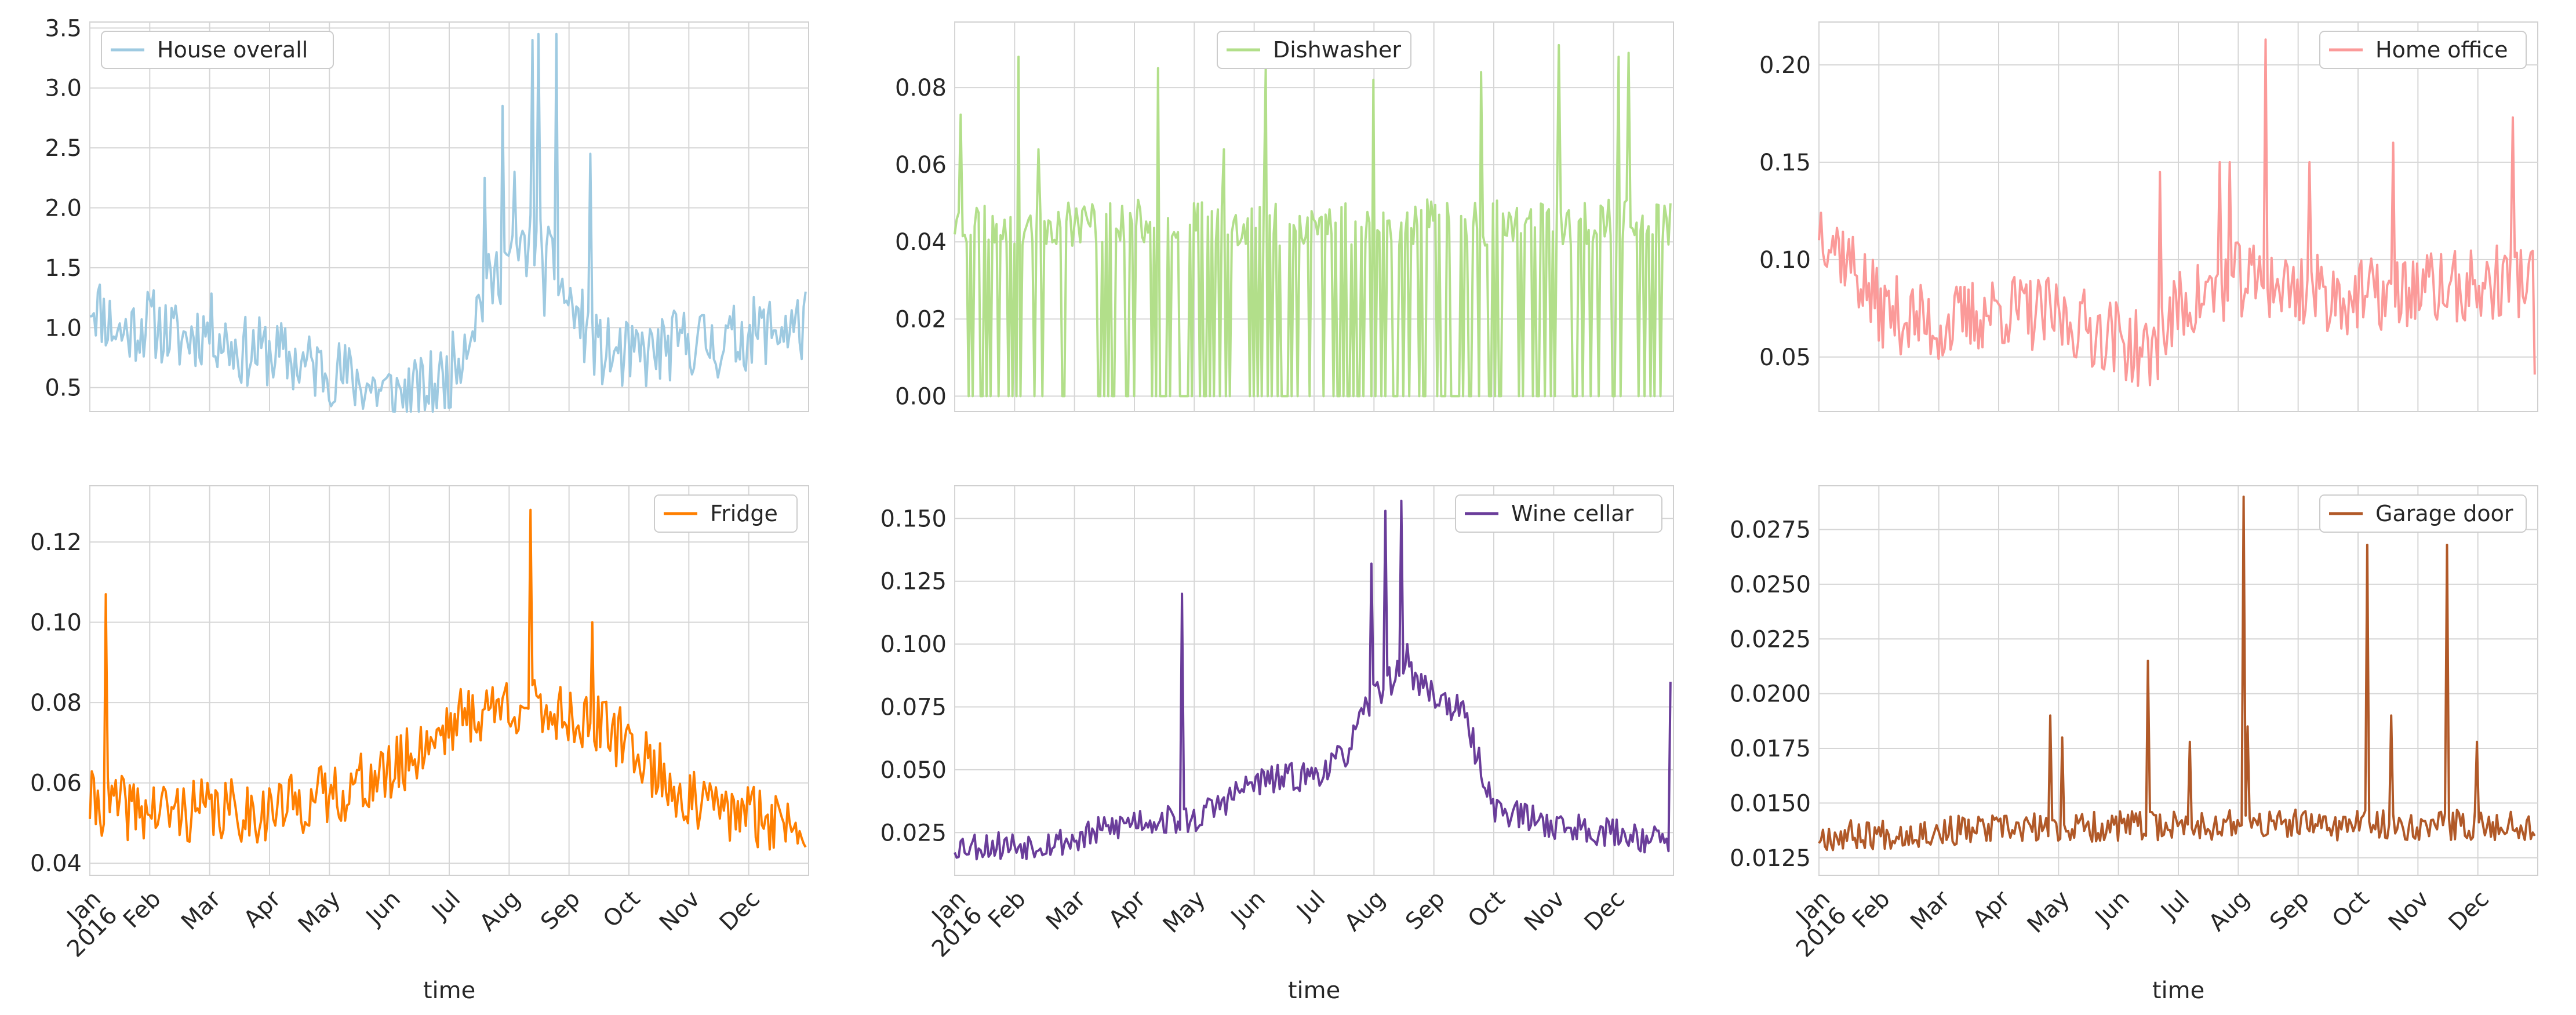  What do you see at coordinates (1572, 513) in the screenshot?
I see `legend-label: Wine cellar` at bounding box center [1572, 513].